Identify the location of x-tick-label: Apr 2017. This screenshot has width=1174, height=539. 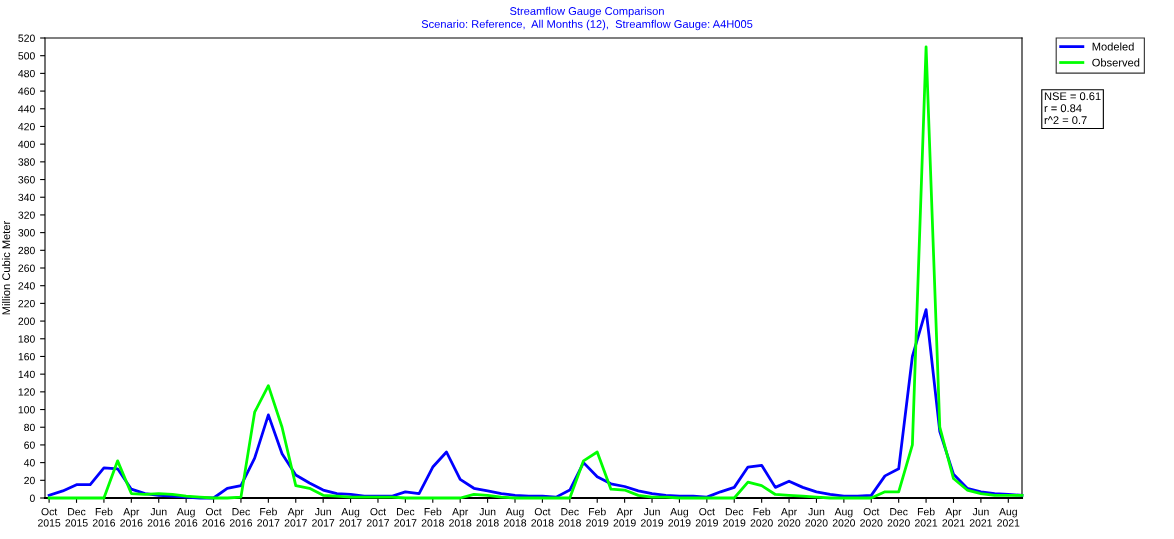
(295, 517).